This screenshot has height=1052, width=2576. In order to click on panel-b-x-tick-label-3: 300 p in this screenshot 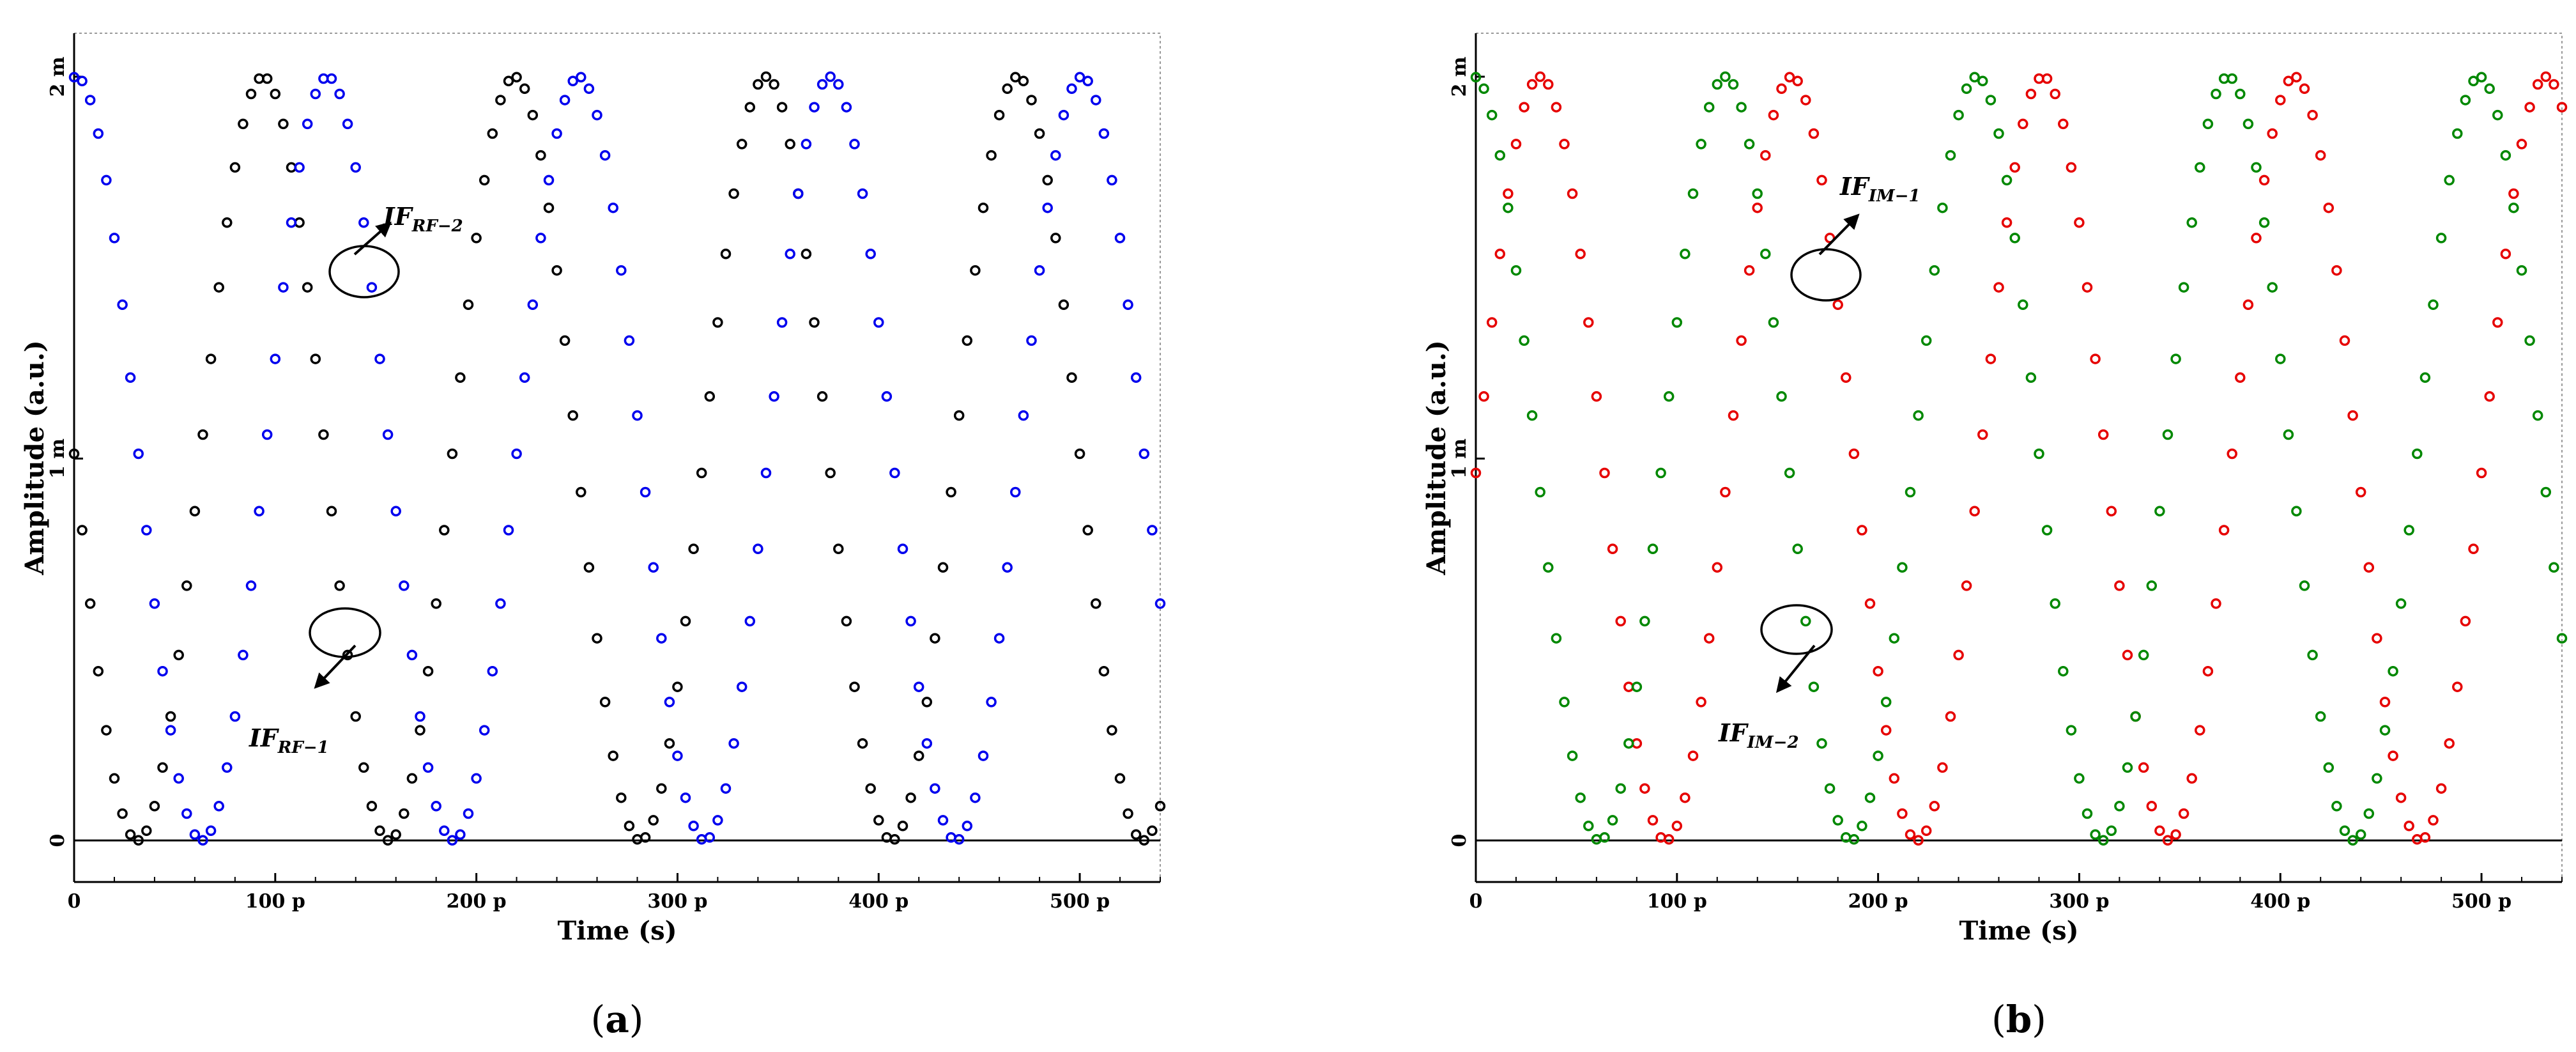, I will do `click(2079, 901)`.